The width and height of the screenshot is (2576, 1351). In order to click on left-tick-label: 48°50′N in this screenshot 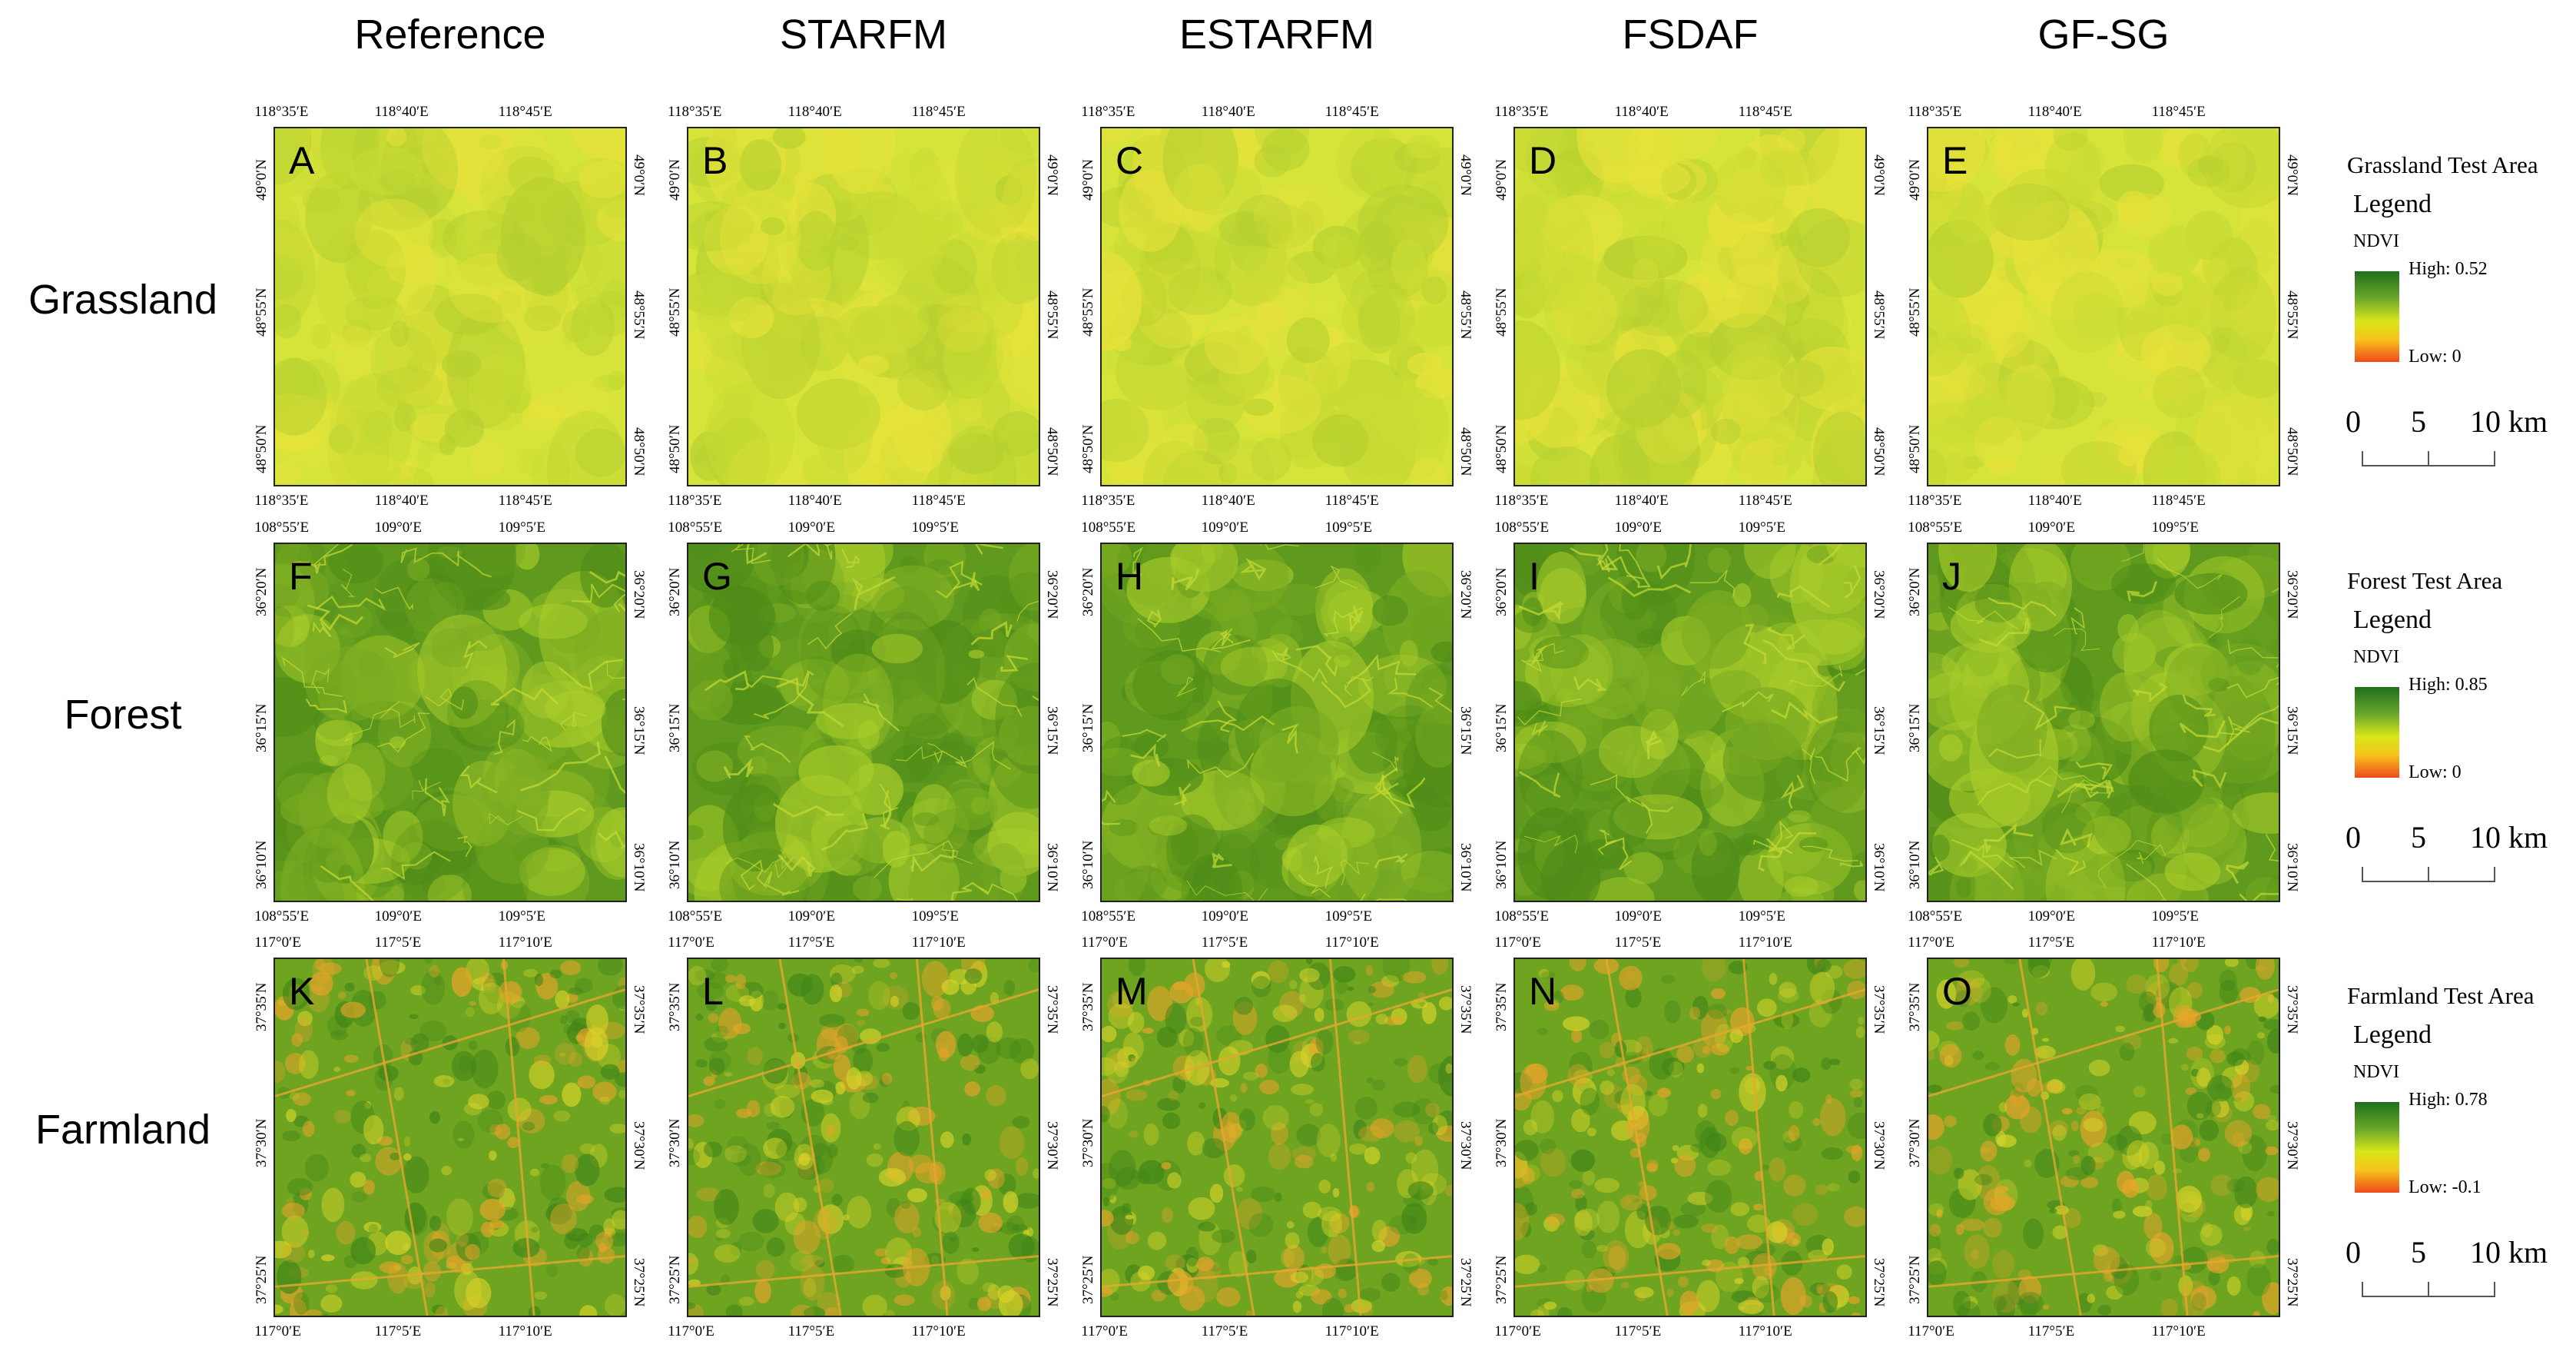, I will do `click(1502, 449)`.